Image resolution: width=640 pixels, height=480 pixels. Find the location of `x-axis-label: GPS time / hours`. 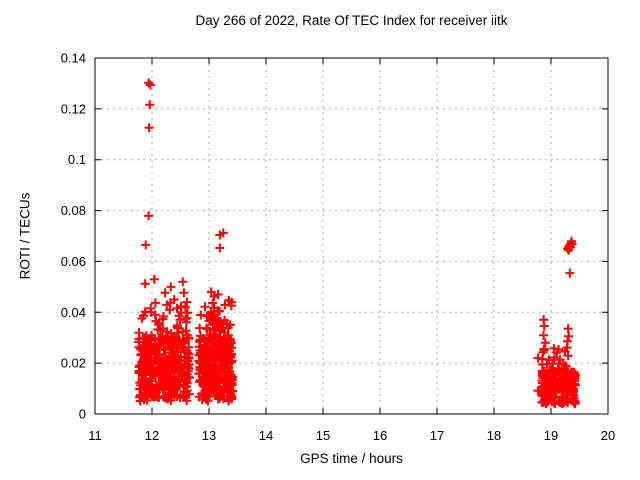

x-axis-label: GPS time / hours is located at coordinates (351, 458).